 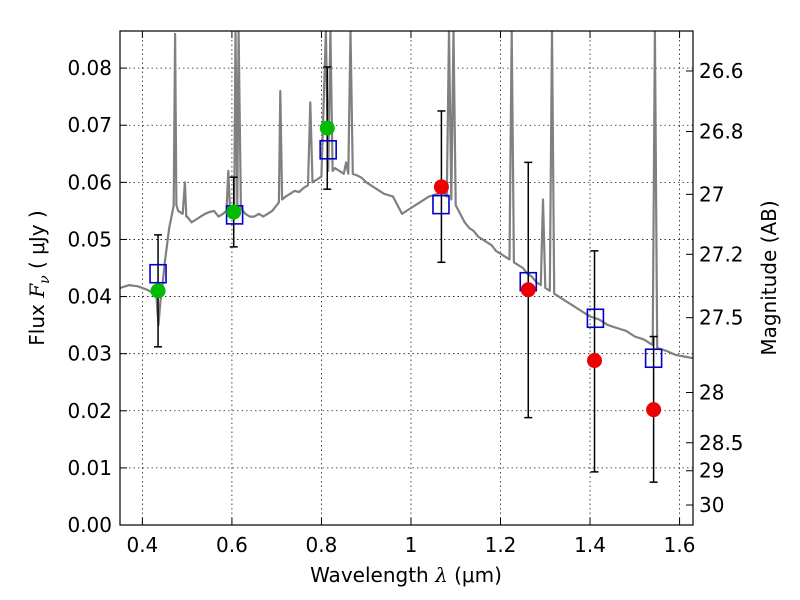 I want to click on y-tick-label: 0.01, so click(x=89, y=468).